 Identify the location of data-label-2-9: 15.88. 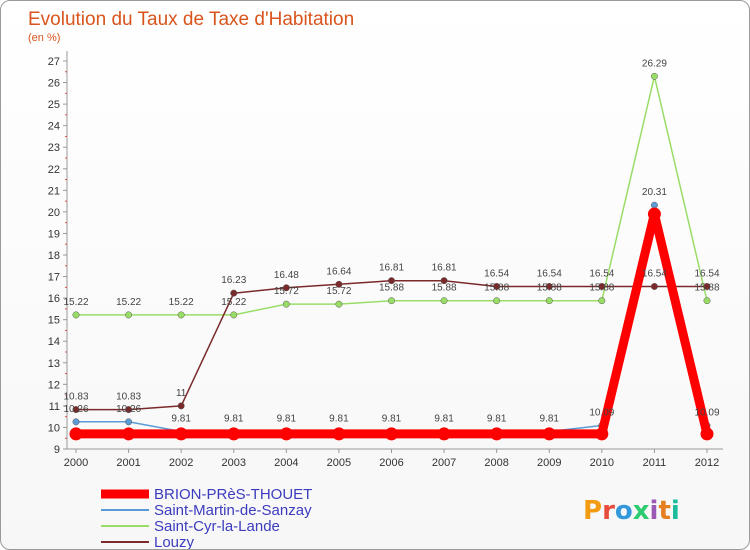
(549, 288).